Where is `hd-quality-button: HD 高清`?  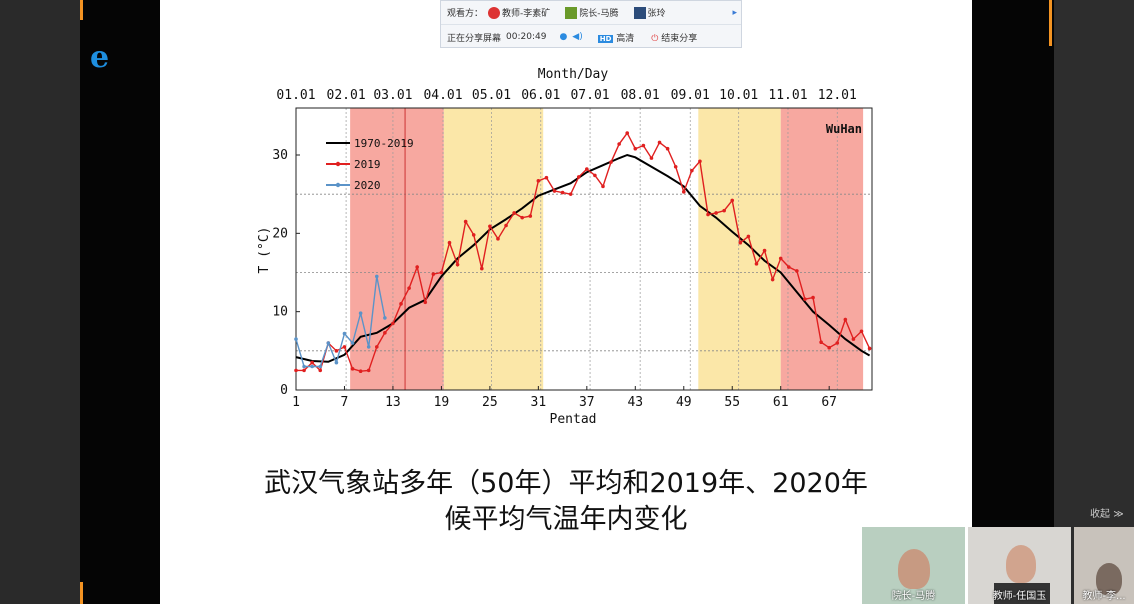 hd-quality-button: HD 高清 is located at coordinates (616, 38).